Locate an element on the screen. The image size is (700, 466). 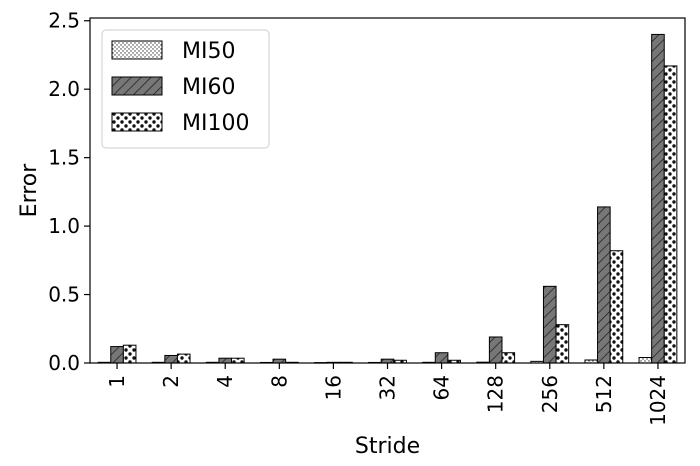
legend-item-mi60: MI60 is located at coordinates (173, 87).